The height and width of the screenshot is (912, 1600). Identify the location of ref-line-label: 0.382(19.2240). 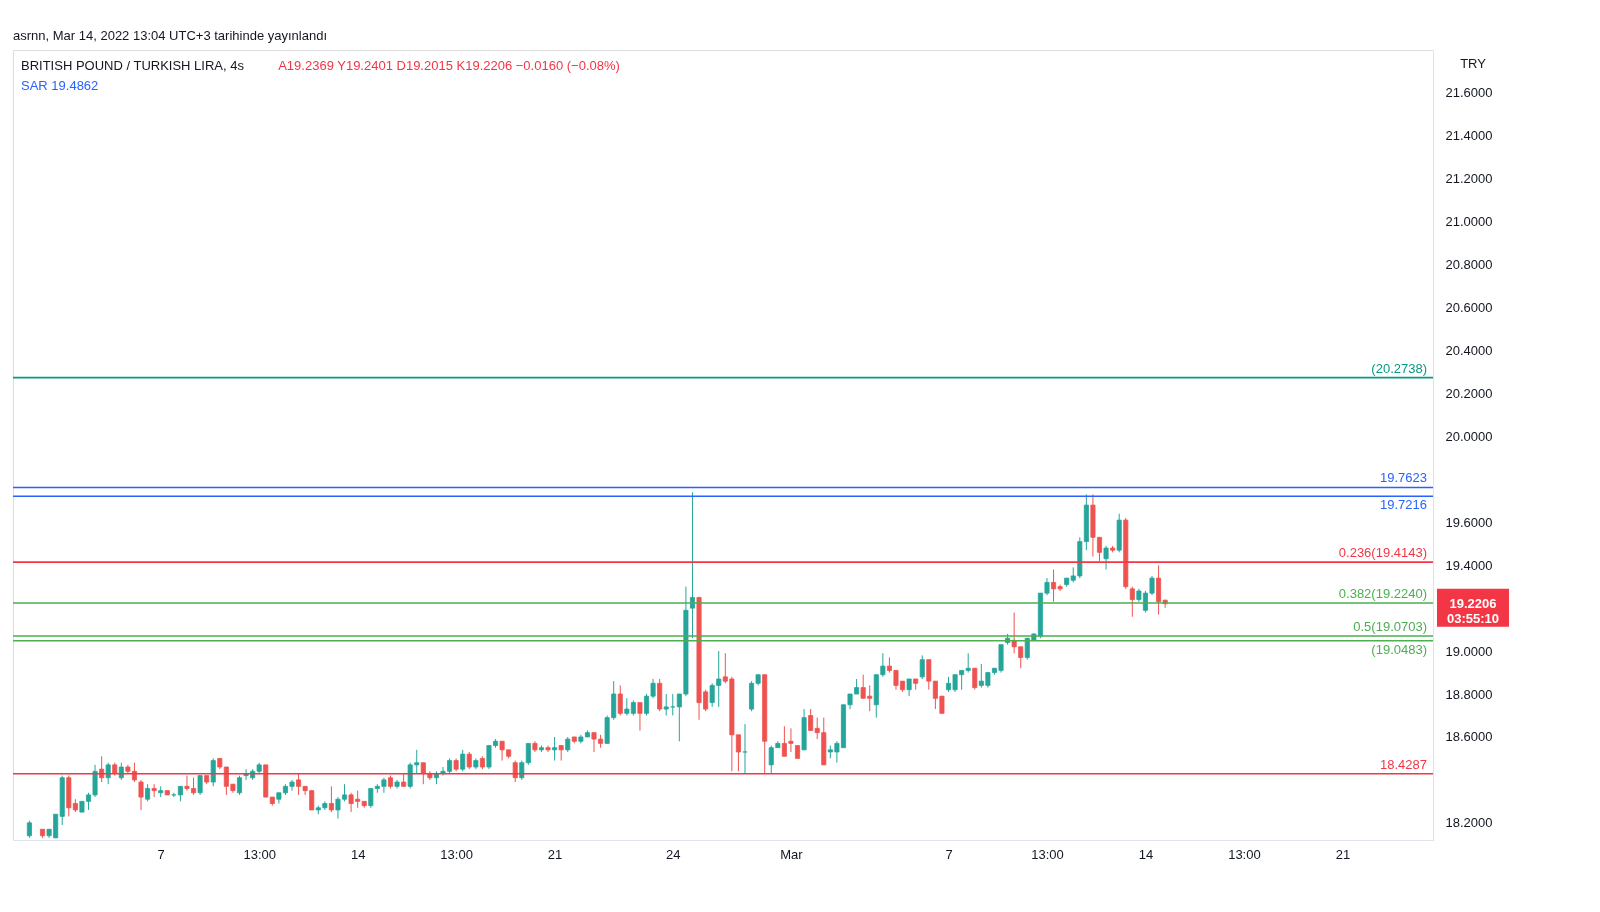
(1382, 593).